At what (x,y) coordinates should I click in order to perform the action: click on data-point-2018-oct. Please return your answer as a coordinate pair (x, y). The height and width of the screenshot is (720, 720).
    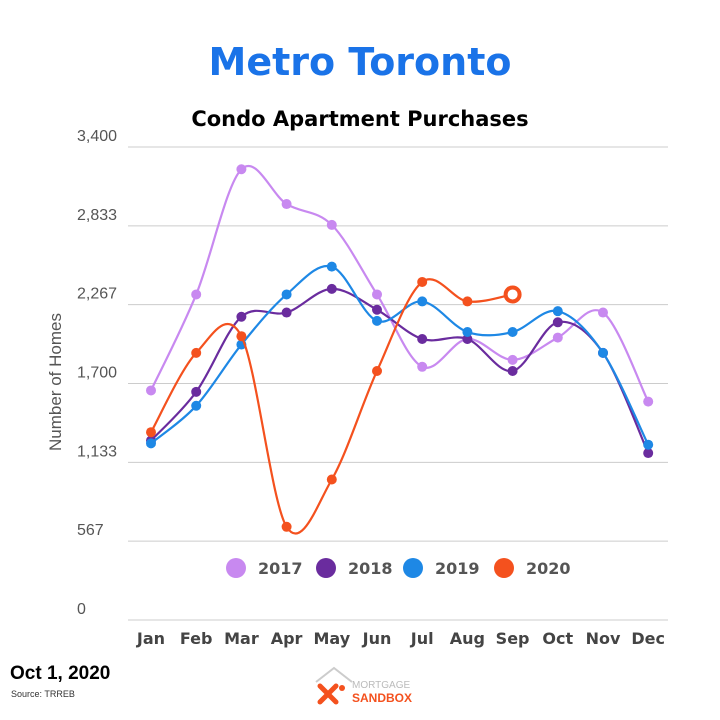
    Looking at the image, I should click on (557, 322).